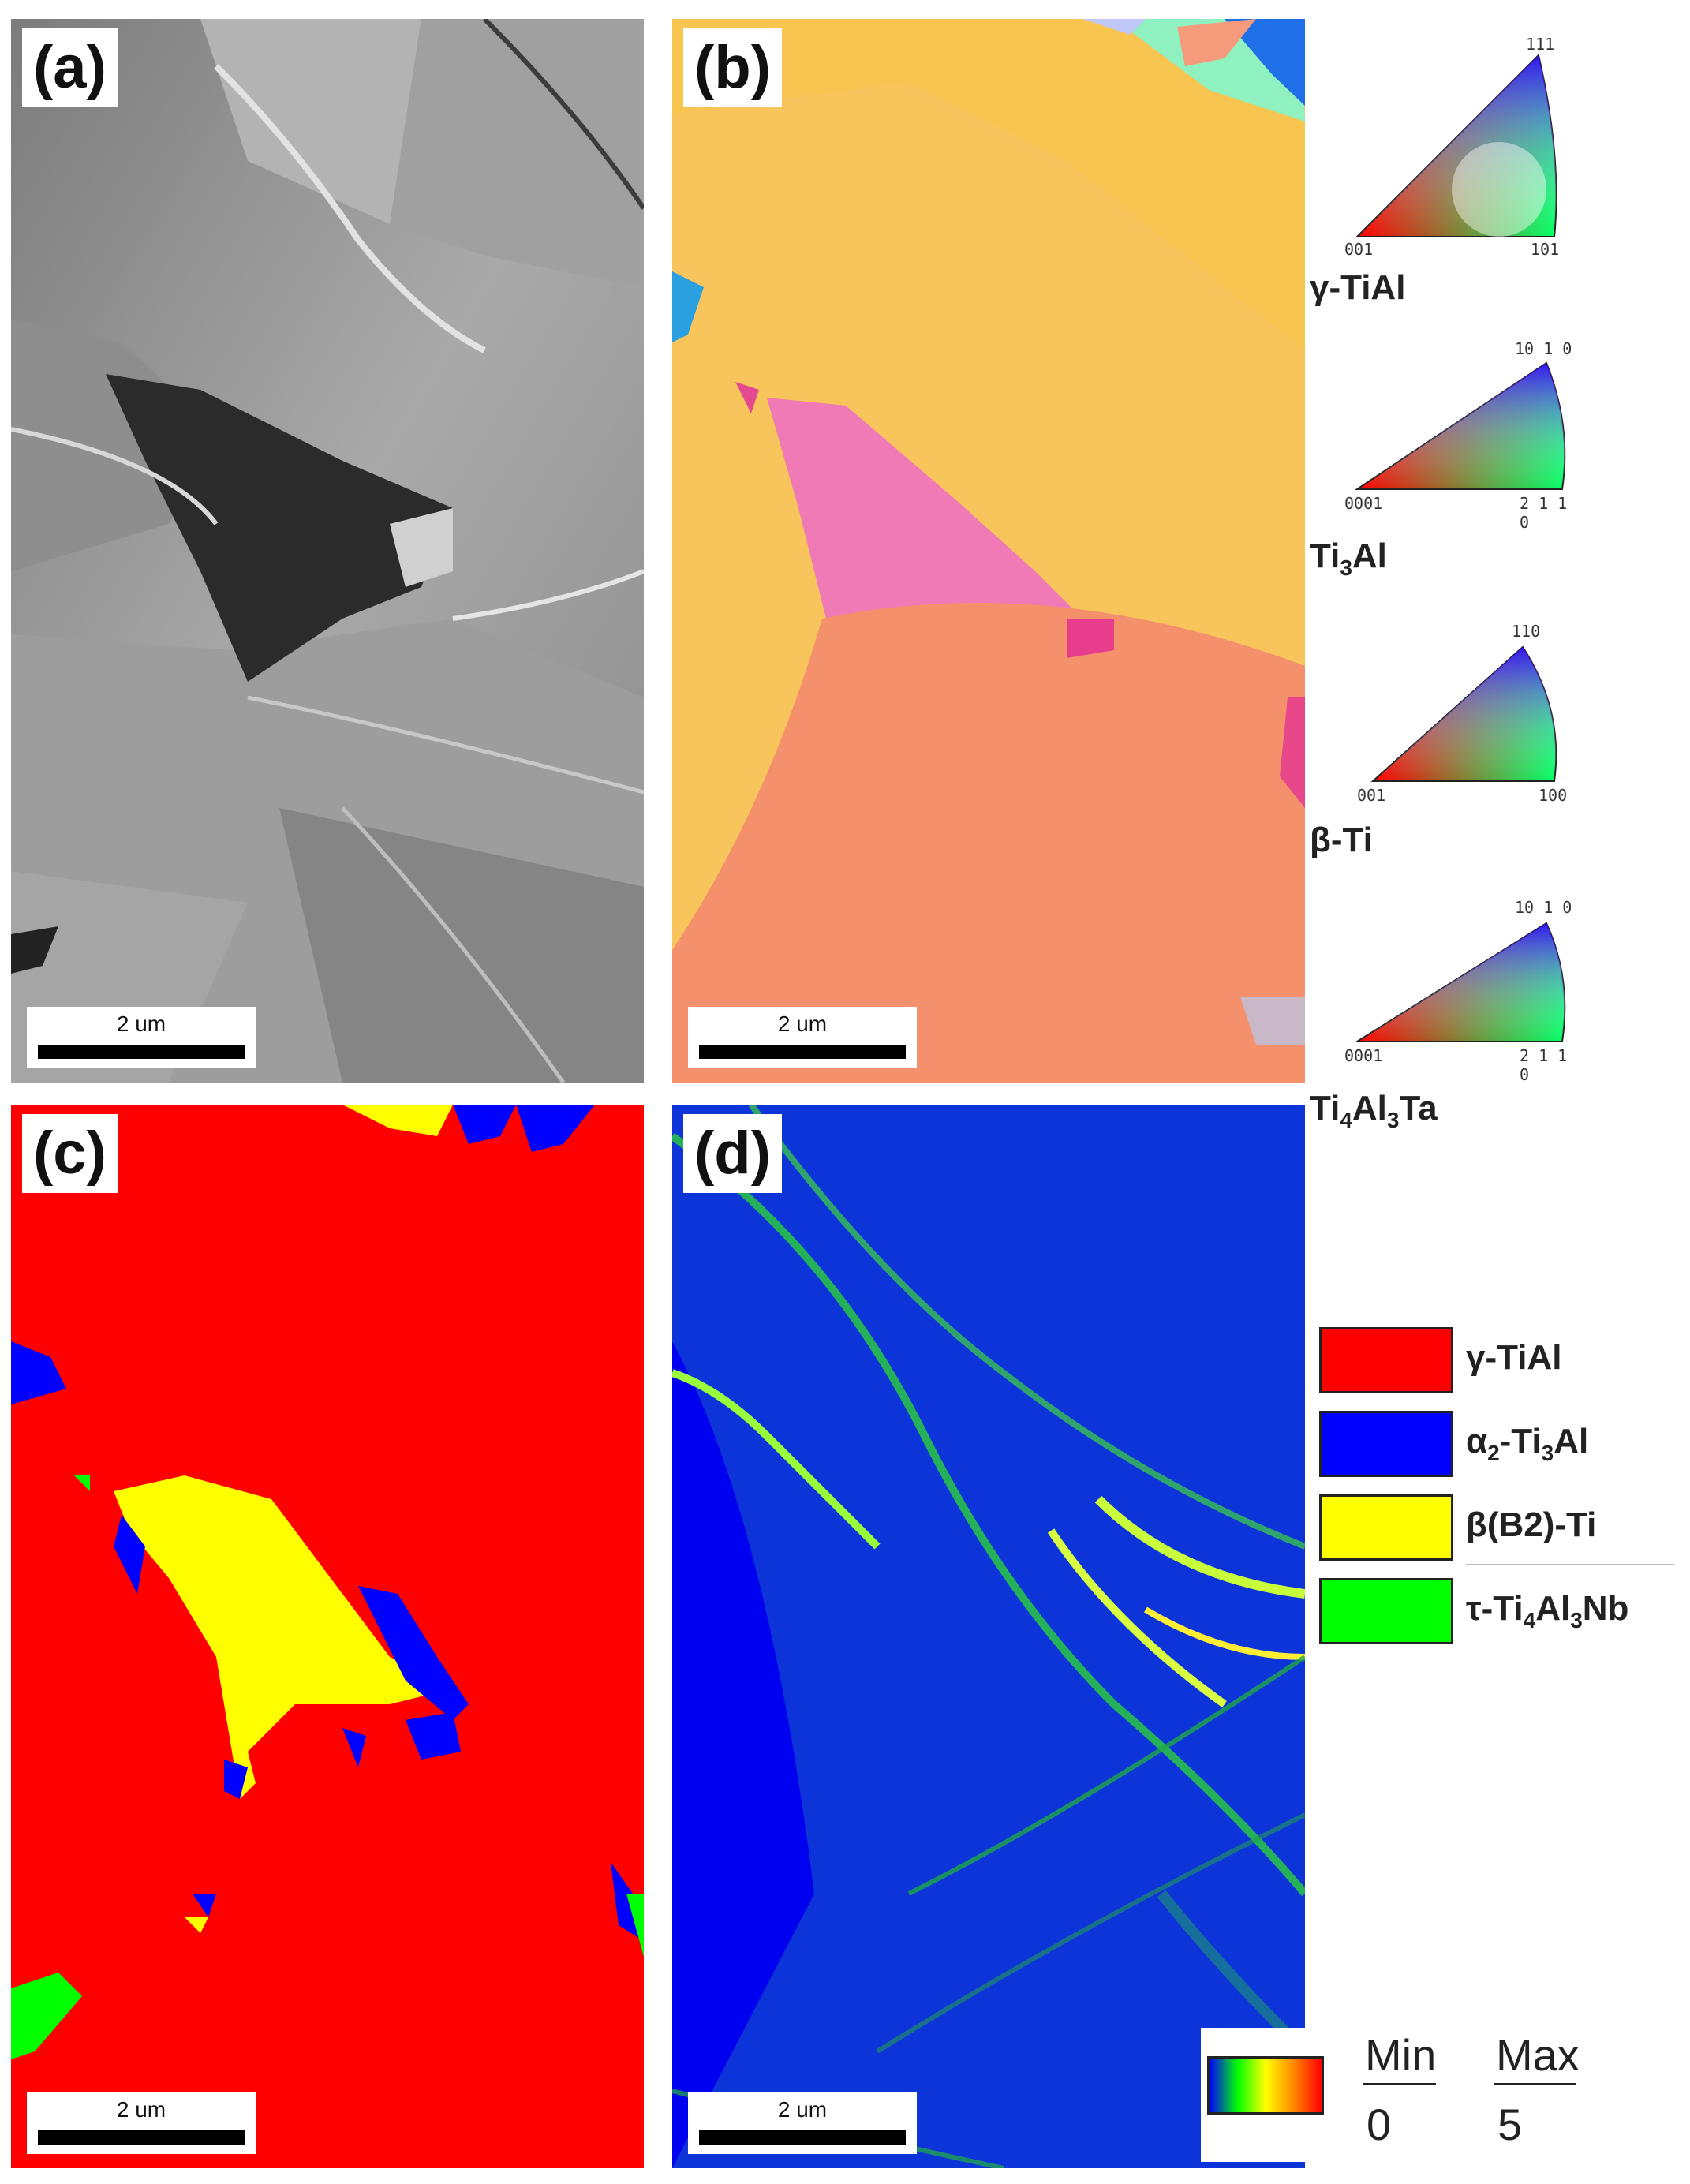 This screenshot has height=2184, width=1690. I want to click on ipf-key-ti4al3ta: 10 1 0 0001 2 1 1 0, so click(1459, 984).